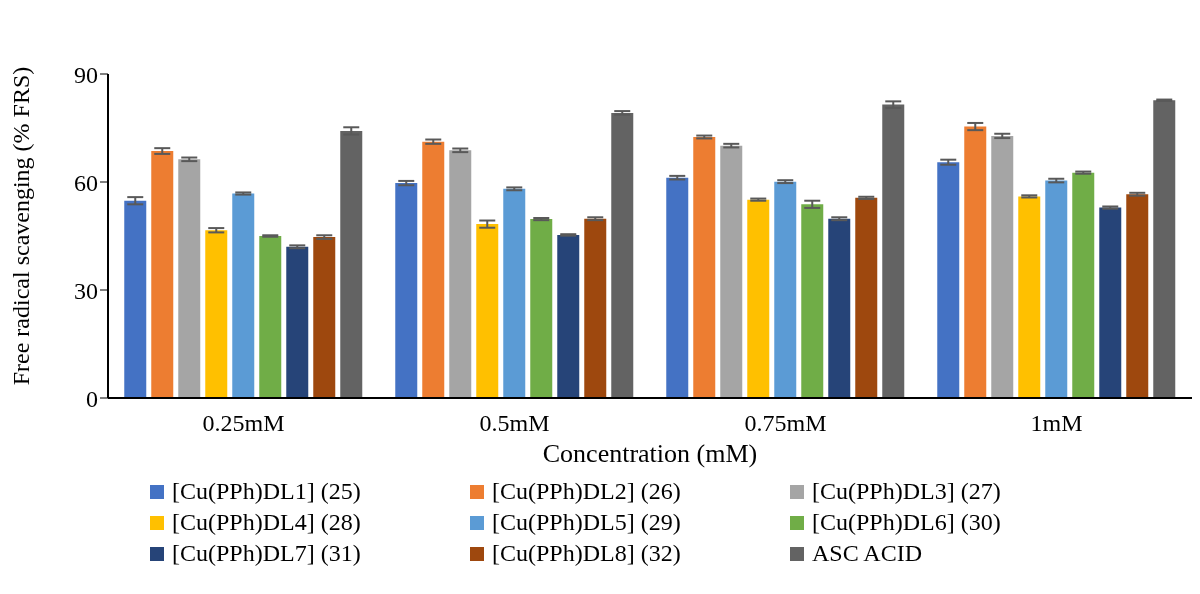 The image size is (1200, 594). What do you see at coordinates (586, 553) in the screenshot?
I see `legend-label: [Cu(PPh)DL8] (32)` at bounding box center [586, 553].